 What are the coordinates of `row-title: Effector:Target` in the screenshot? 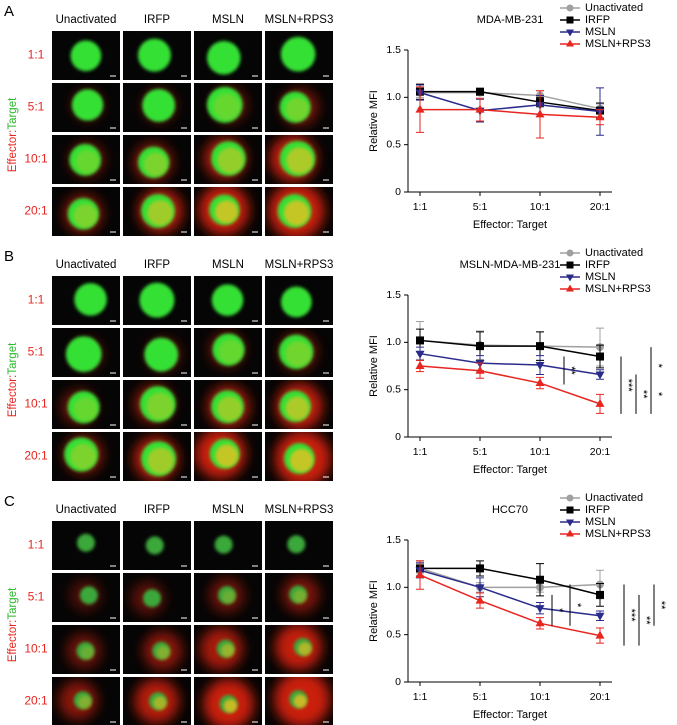 It's located at (13, 134).